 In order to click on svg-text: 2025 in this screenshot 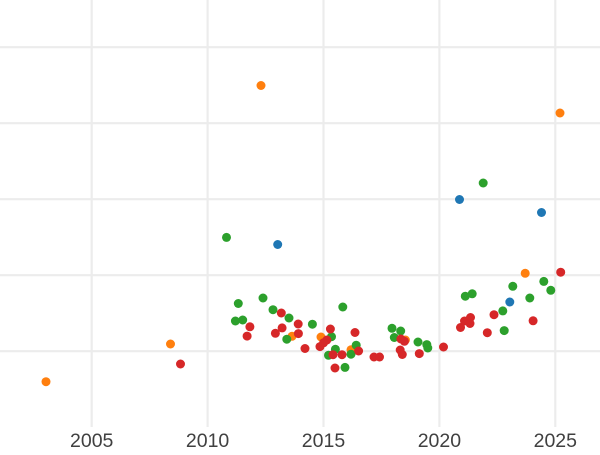, I will do `click(556, 440)`.